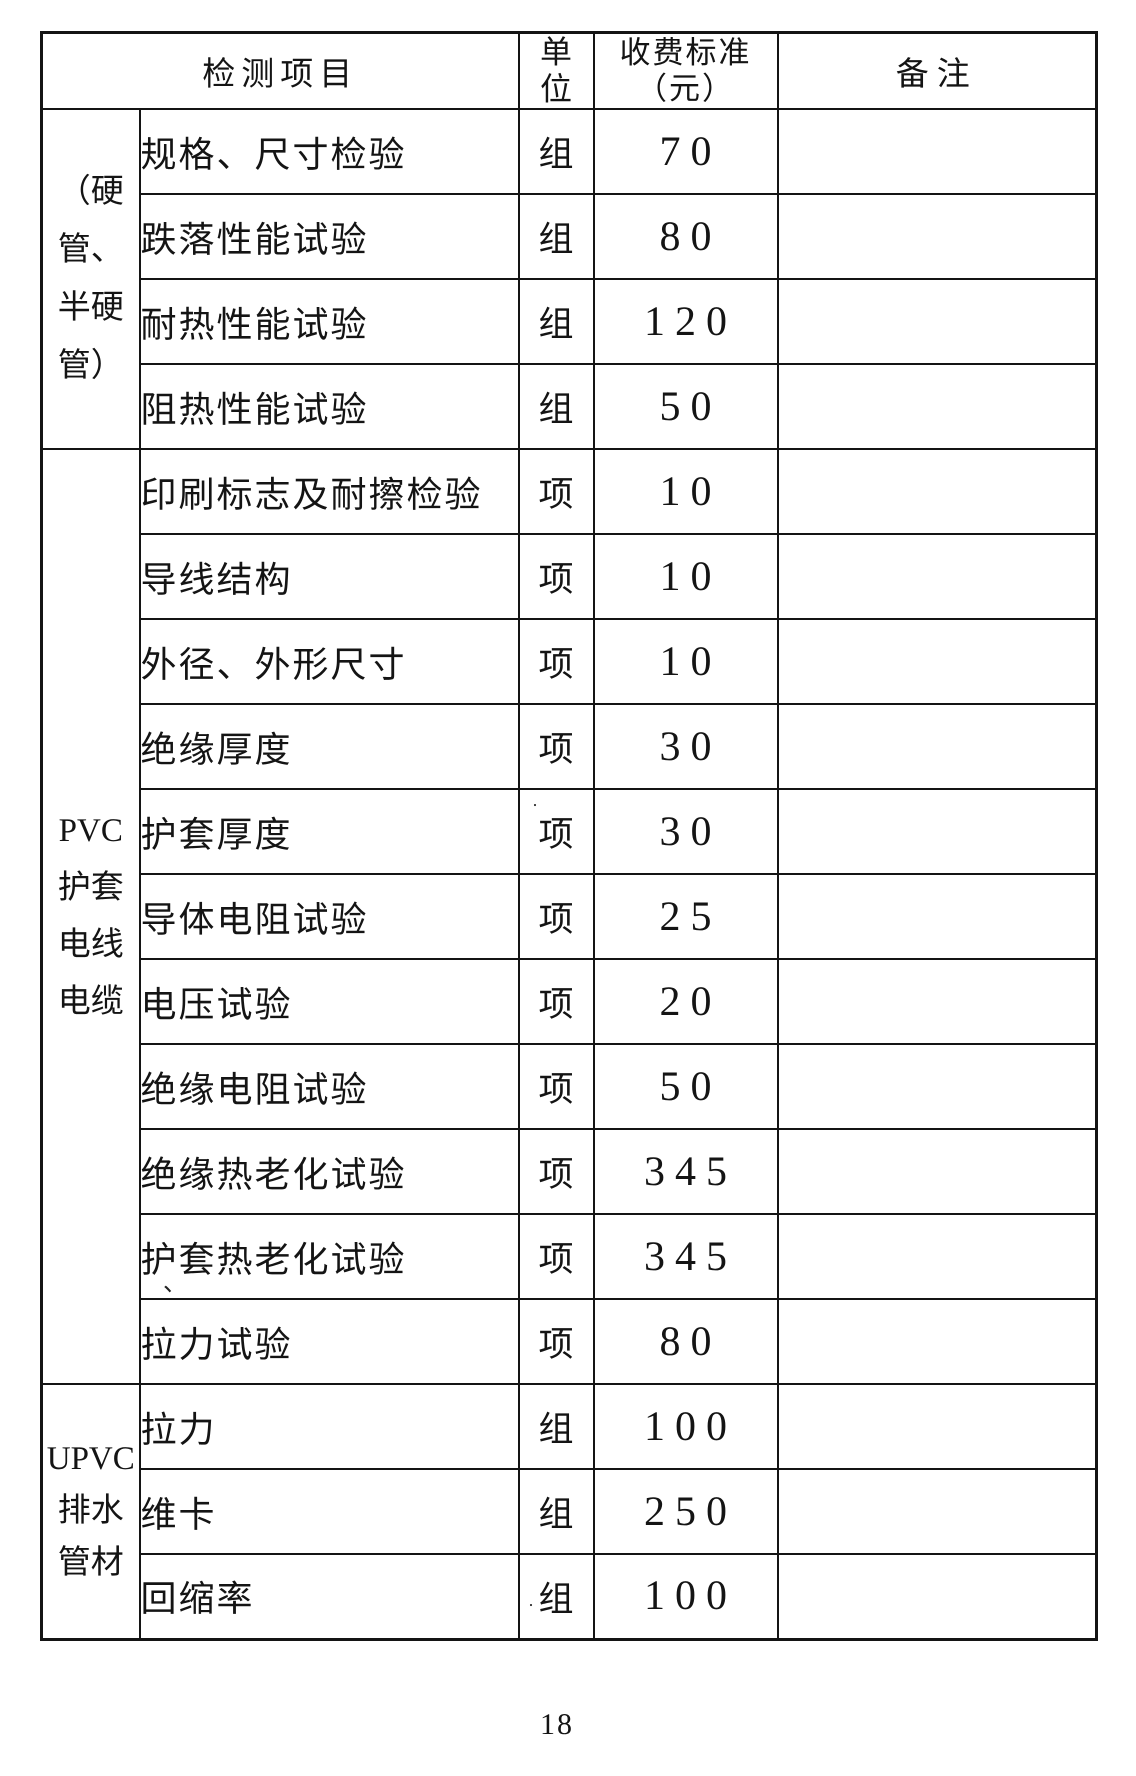  I want to click on header-unit-column: 单 位, so click(556, 70).